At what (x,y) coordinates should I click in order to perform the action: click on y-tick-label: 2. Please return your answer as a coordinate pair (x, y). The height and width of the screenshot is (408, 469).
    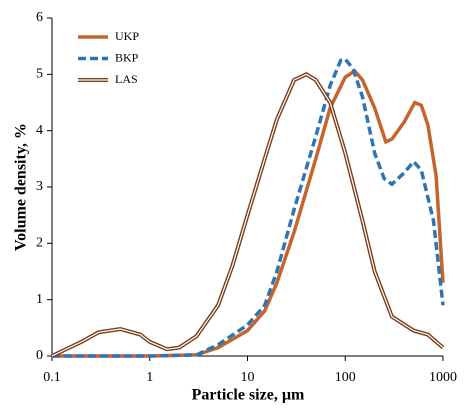
    Looking at the image, I should click on (39, 243).